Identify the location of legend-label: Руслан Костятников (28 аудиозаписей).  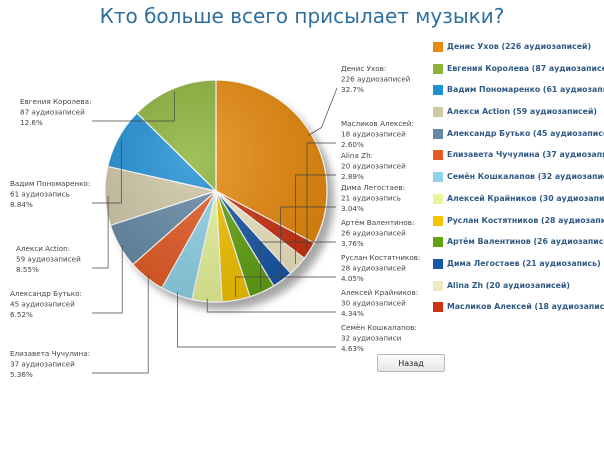
(525, 220).